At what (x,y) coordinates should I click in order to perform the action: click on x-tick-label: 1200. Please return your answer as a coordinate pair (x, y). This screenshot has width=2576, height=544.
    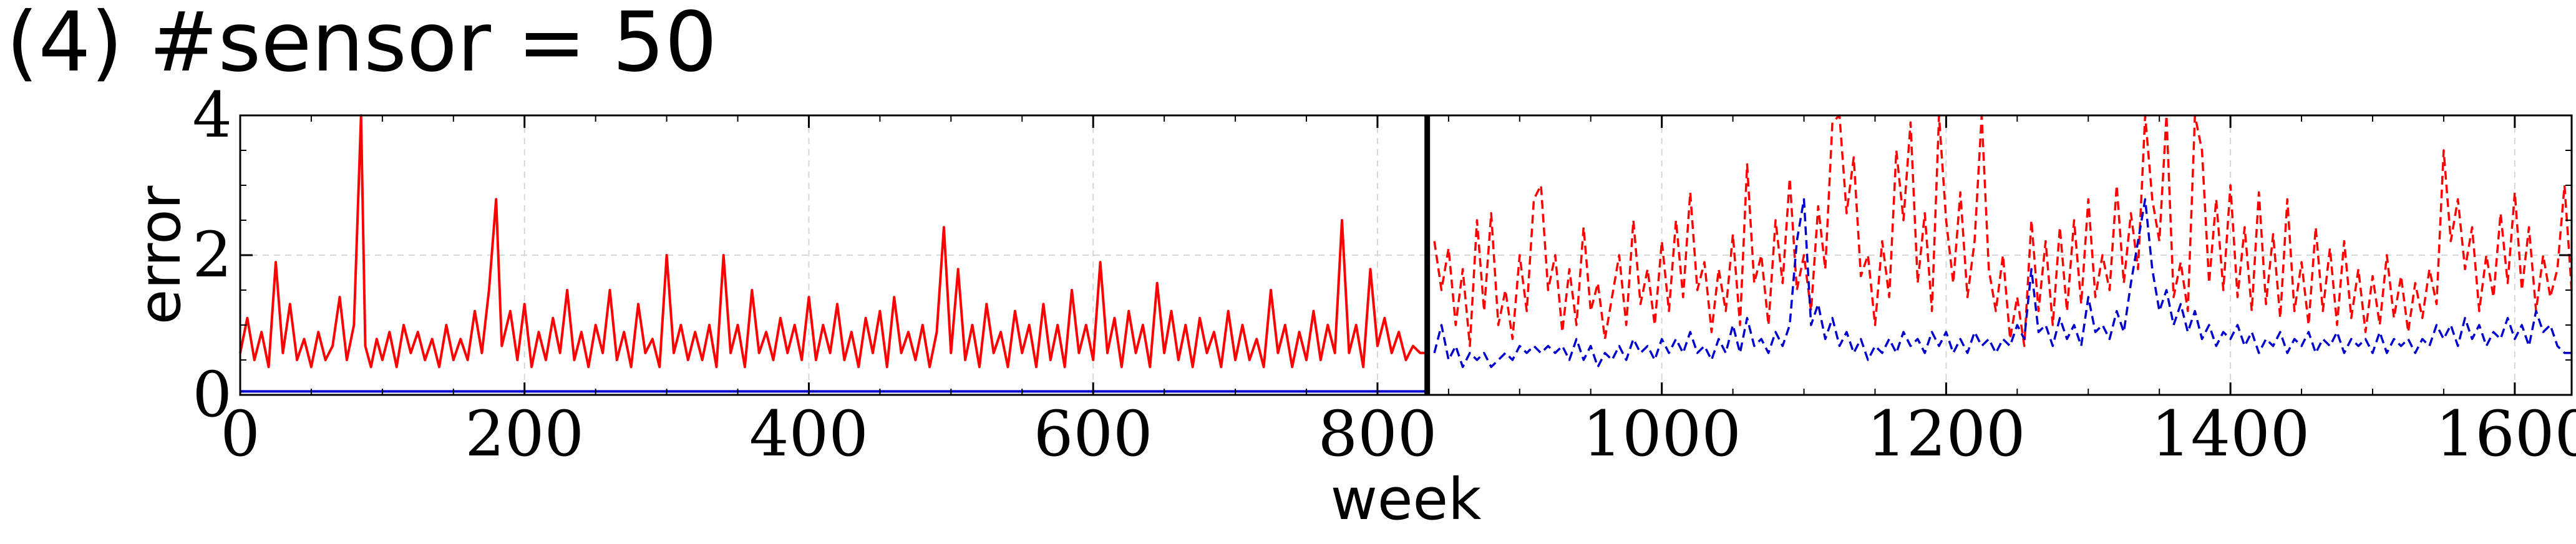
    Looking at the image, I should click on (1946, 433).